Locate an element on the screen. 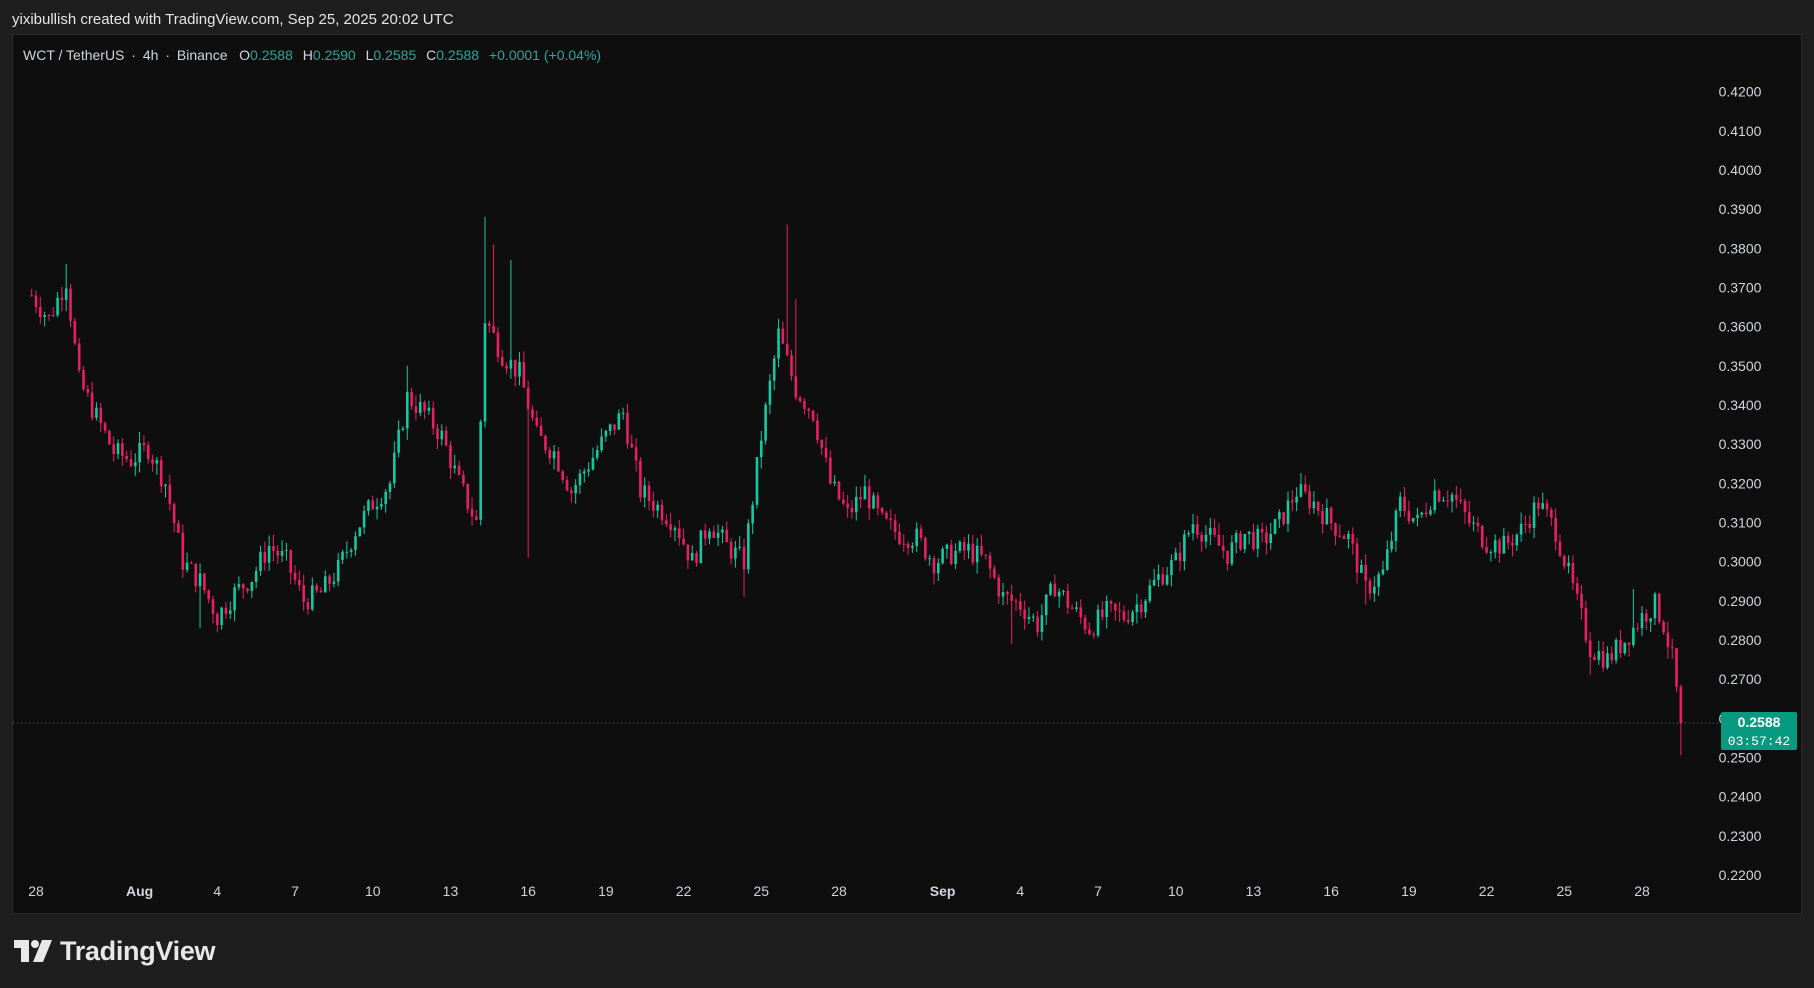  time-tick-label: 7 is located at coordinates (1098, 891).